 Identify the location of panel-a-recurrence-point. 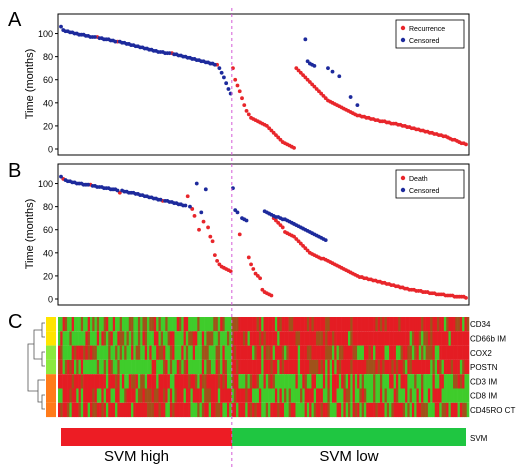
(294, 147).